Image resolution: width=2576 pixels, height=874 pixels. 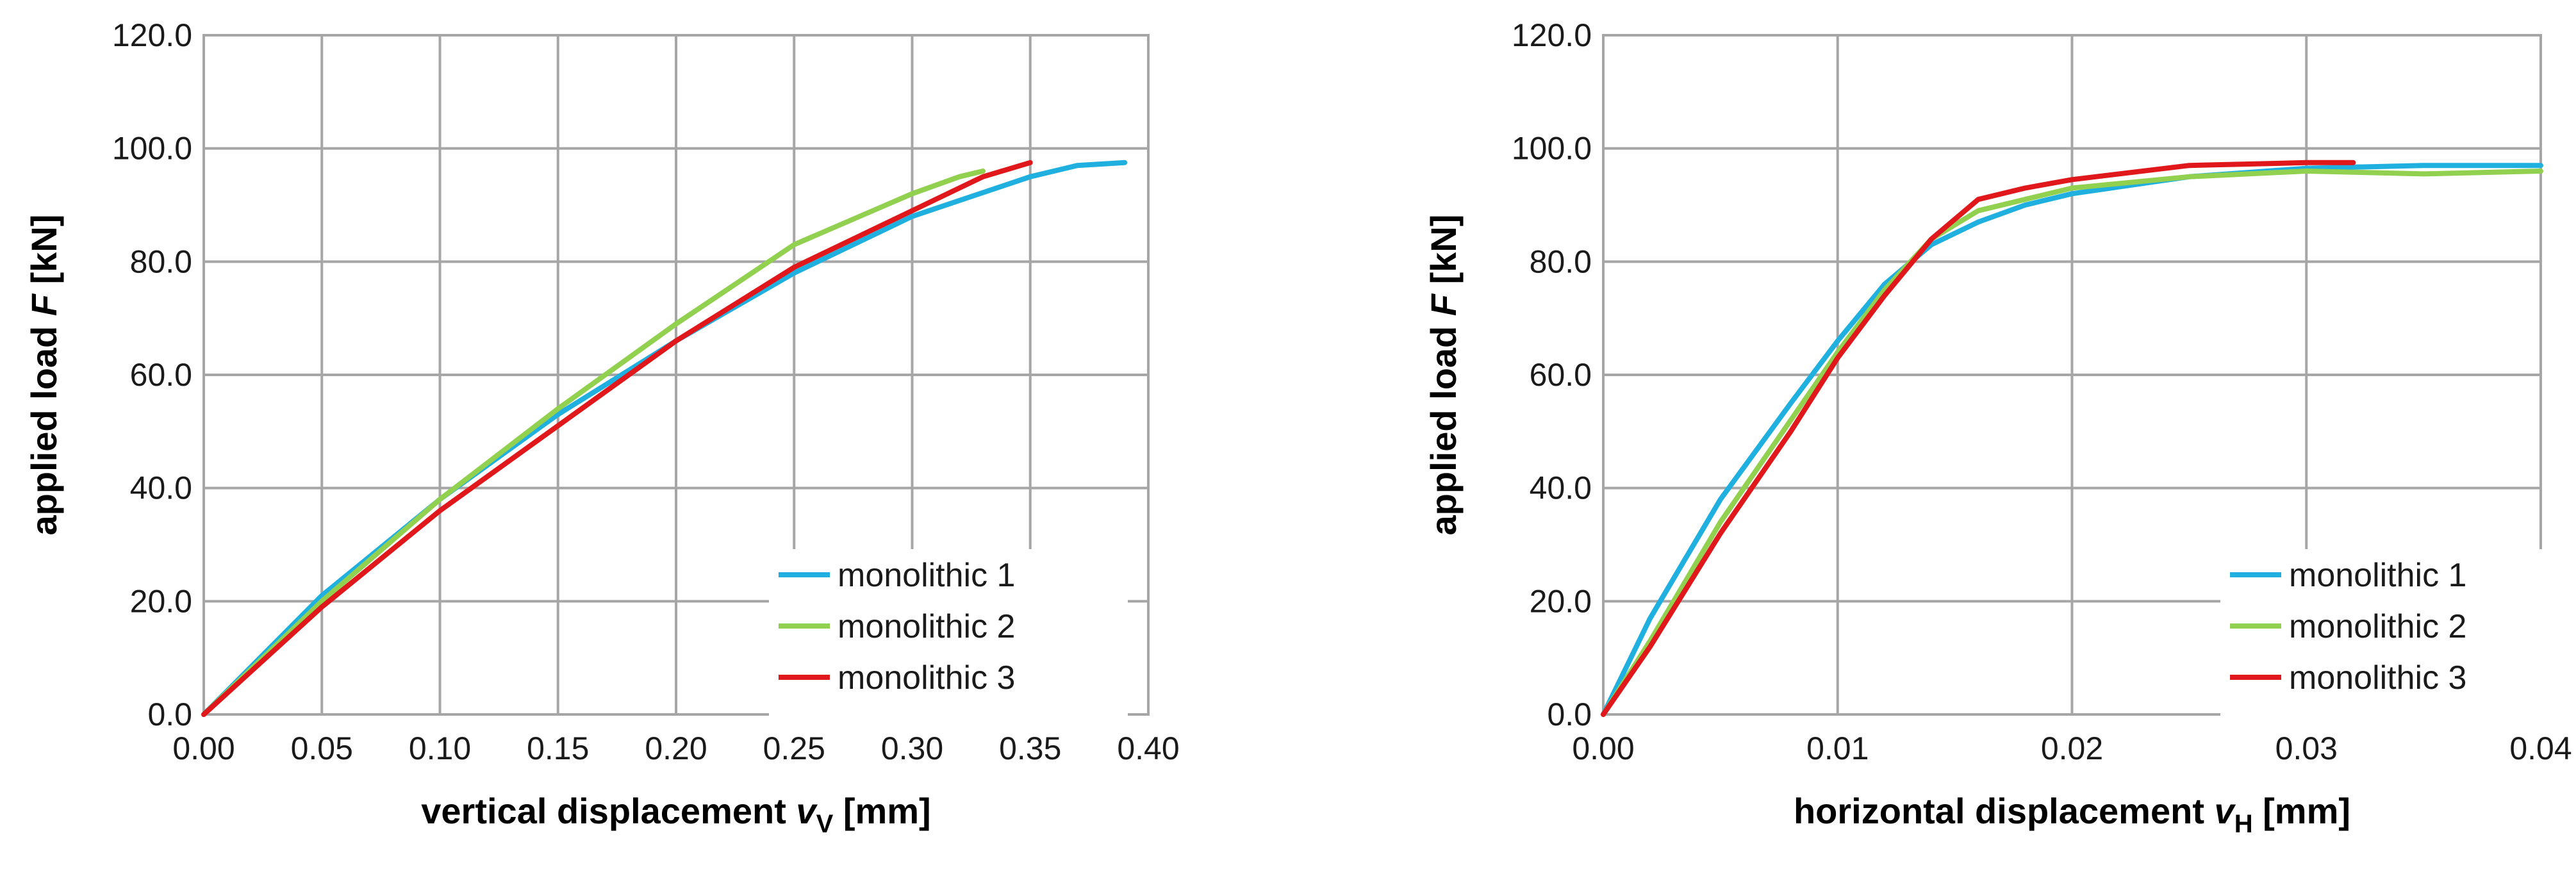 I want to click on x-axis-title: horizontal displacement vH [mm], so click(x=2072, y=814).